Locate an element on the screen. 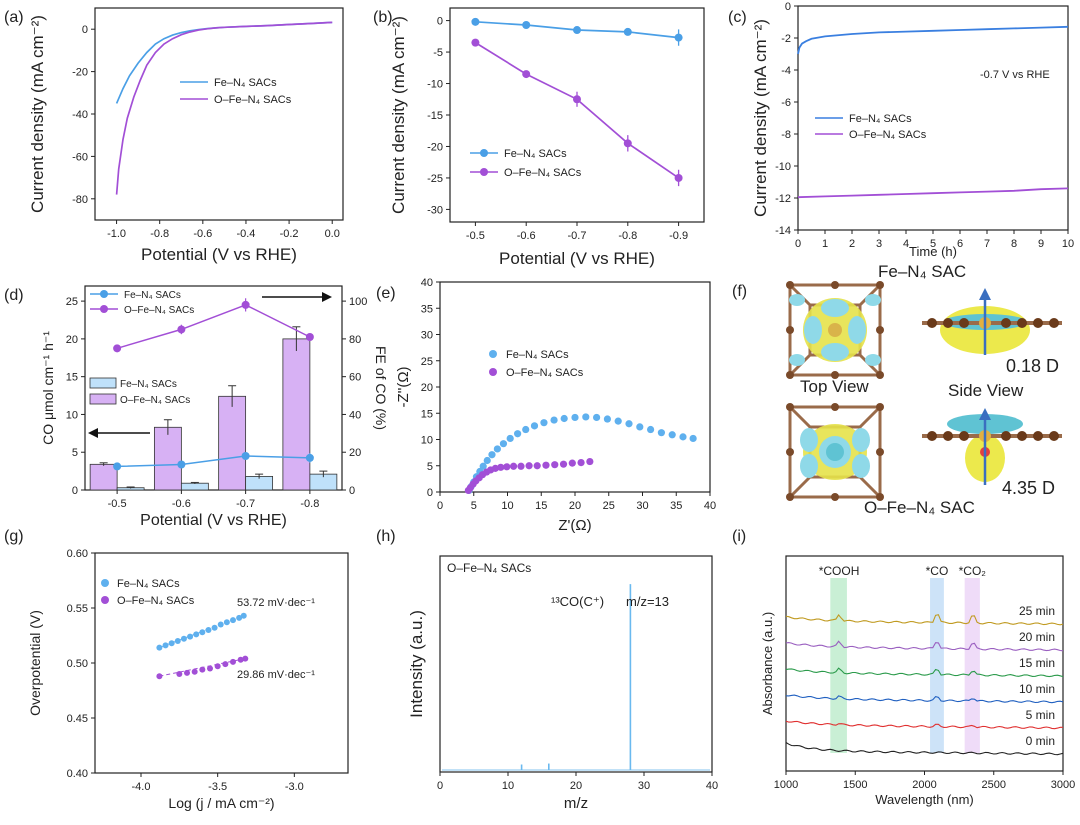 This screenshot has height=825, width=1080. x-tick-label: 10 is located at coordinates (507, 506).